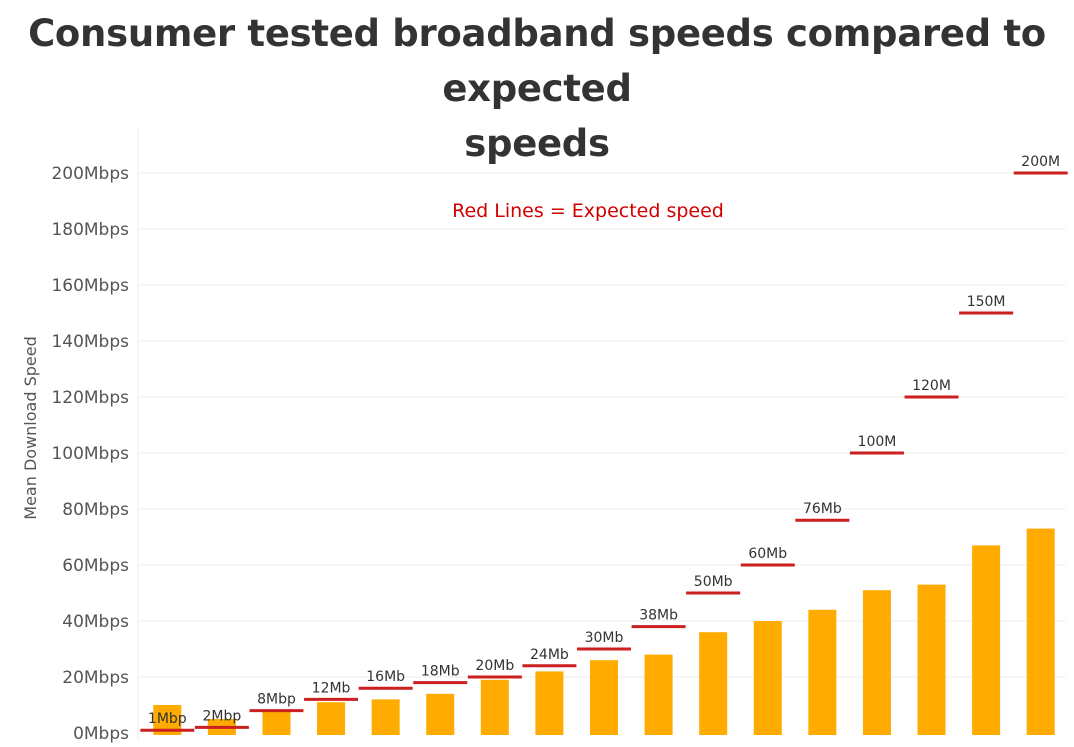 This screenshot has width=1074, height=747. What do you see at coordinates (221, 716) in the screenshot?
I see `expected-label: 2Mbp` at bounding box center [221, 716].